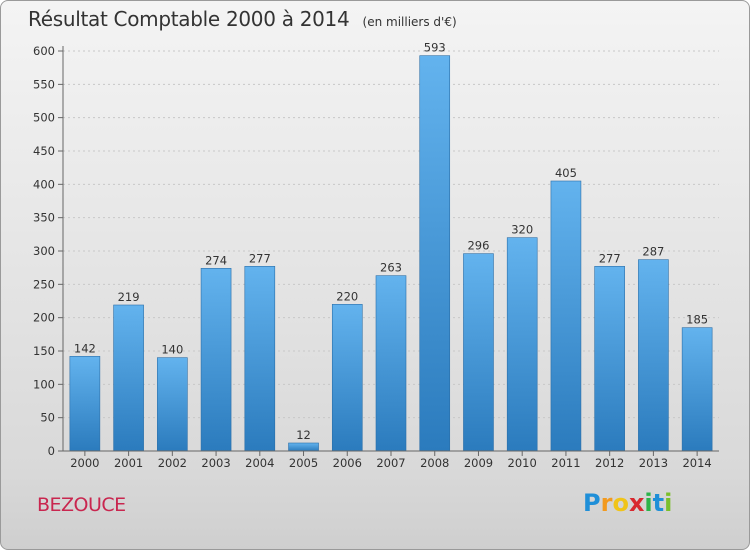  What do you see at coordinates (44, 318) in the screenshot?
I see `y-tick-label: 200` at bounding box center [44, 318].